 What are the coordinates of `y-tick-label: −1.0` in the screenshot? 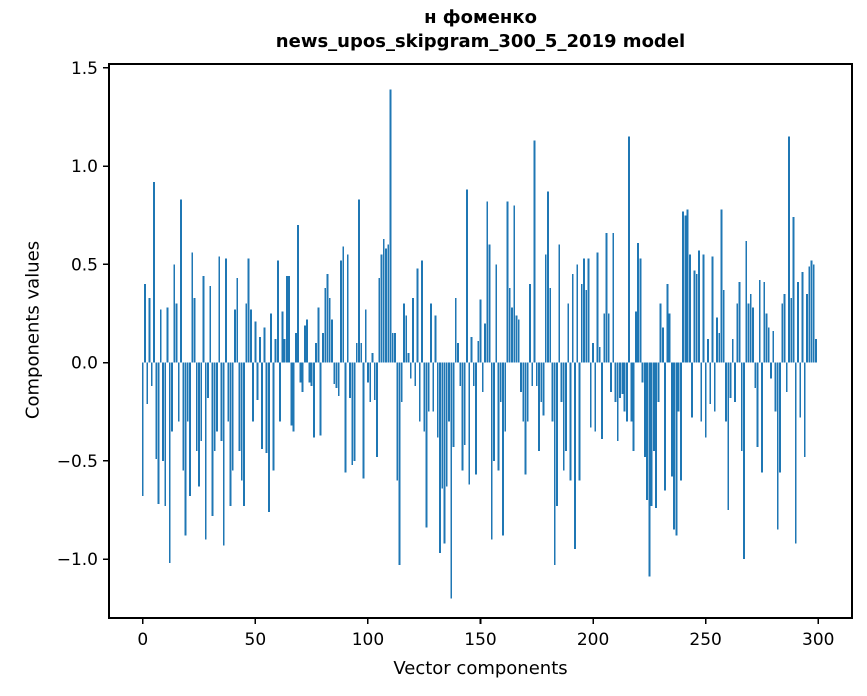 It's located at (77, 560).